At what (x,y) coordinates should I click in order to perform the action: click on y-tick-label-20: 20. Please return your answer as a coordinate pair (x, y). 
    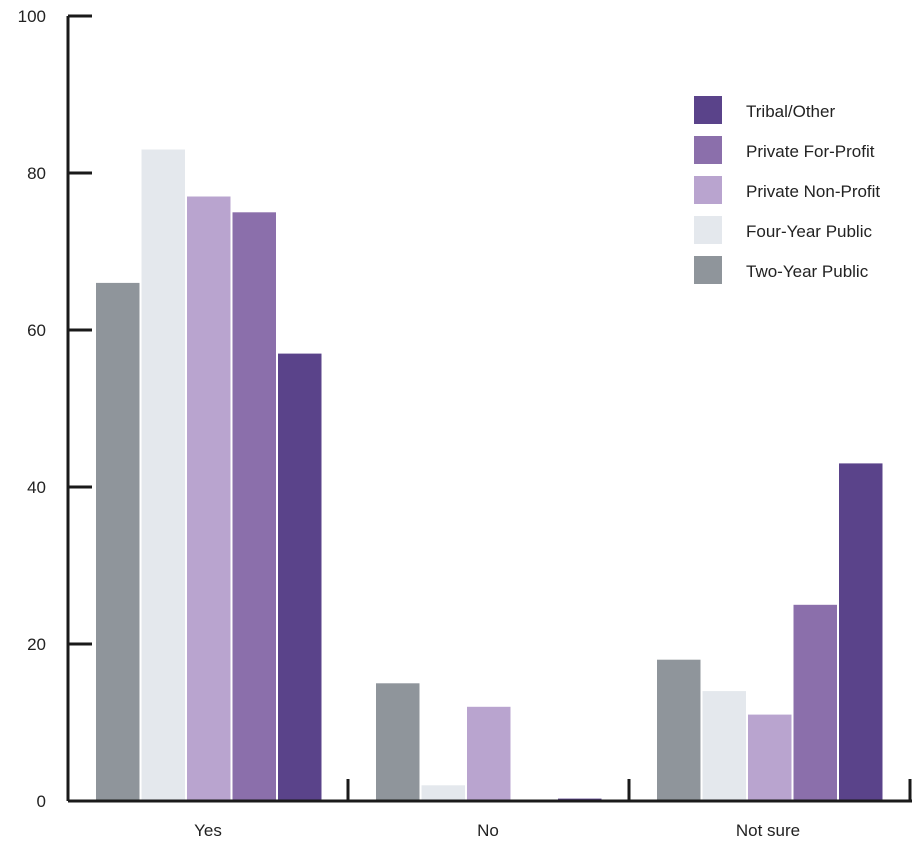
    Looking at the image, I should click on (36, 644).